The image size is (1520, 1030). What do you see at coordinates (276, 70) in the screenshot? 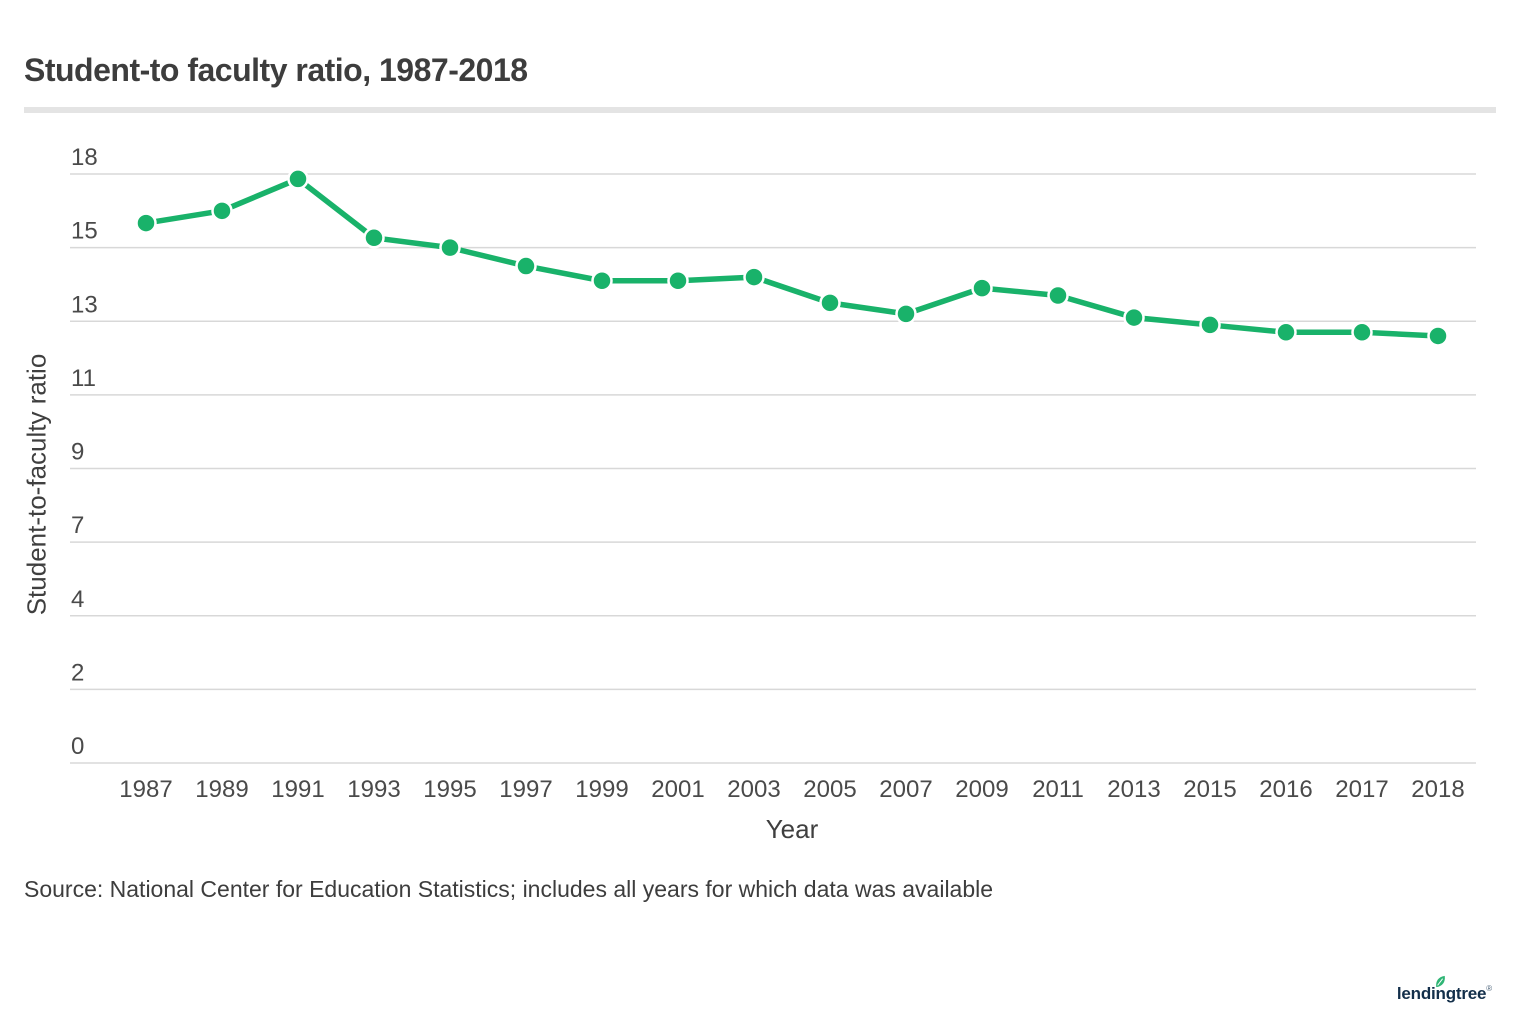
I see `page-title: Student-to faculty ratio, 1987-2018` at bounding box center [276, 70].